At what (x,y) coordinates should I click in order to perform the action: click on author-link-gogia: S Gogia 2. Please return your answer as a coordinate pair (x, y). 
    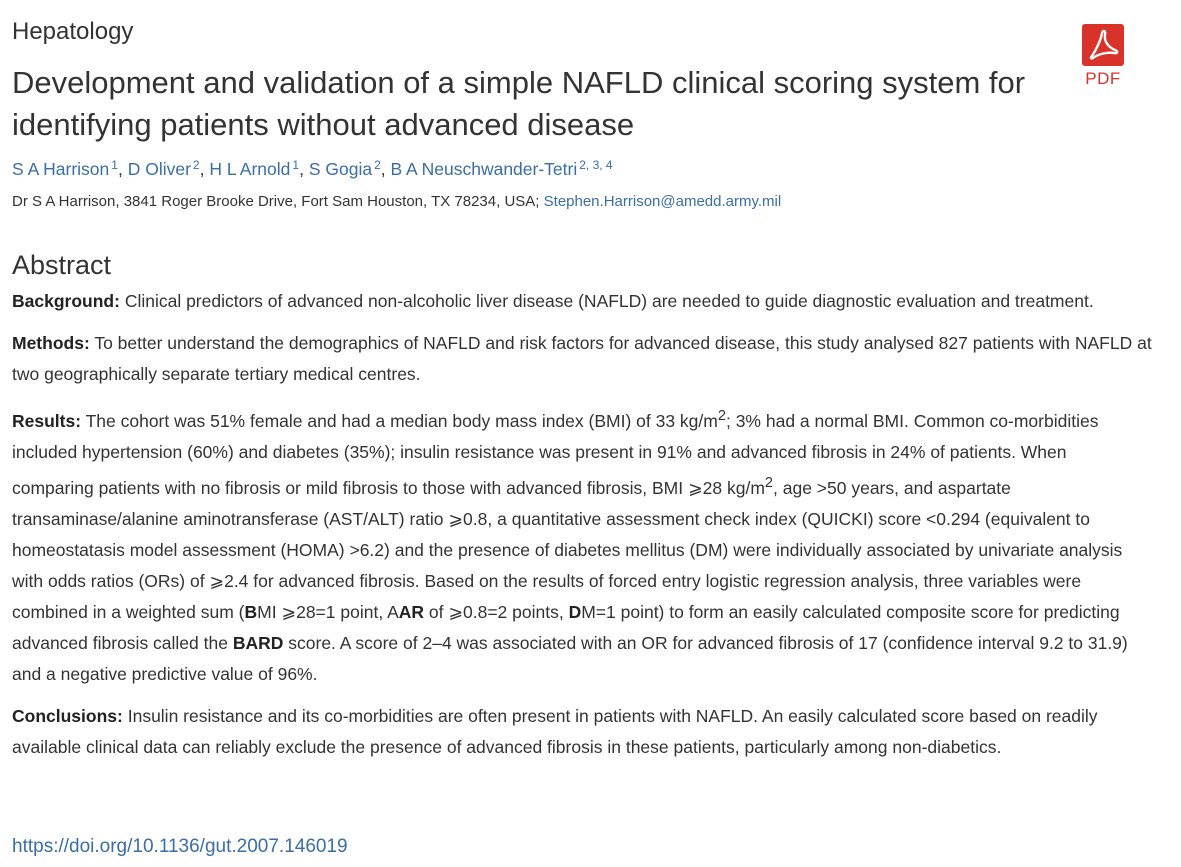
    Looking at the image, I should click on (344, 168).